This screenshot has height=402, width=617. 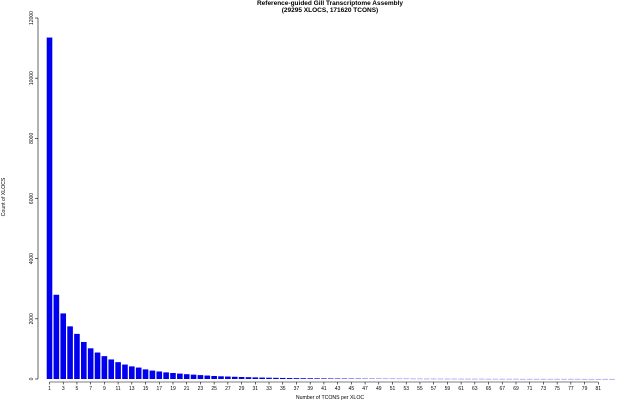 I want to click on x-tick-label: 21, so click(x=187, y=389).